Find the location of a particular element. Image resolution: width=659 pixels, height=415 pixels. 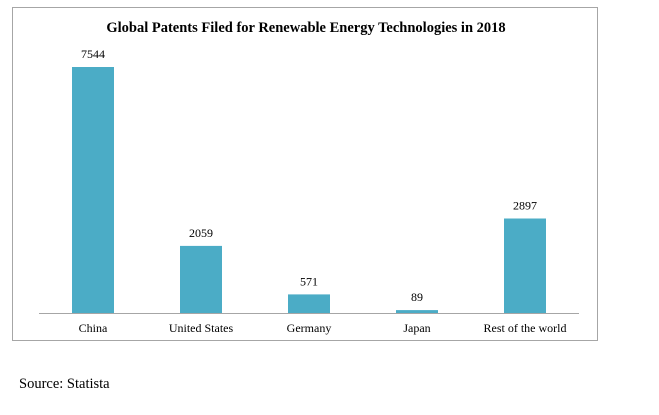

bar-japan is located at coordinates (417, 311).